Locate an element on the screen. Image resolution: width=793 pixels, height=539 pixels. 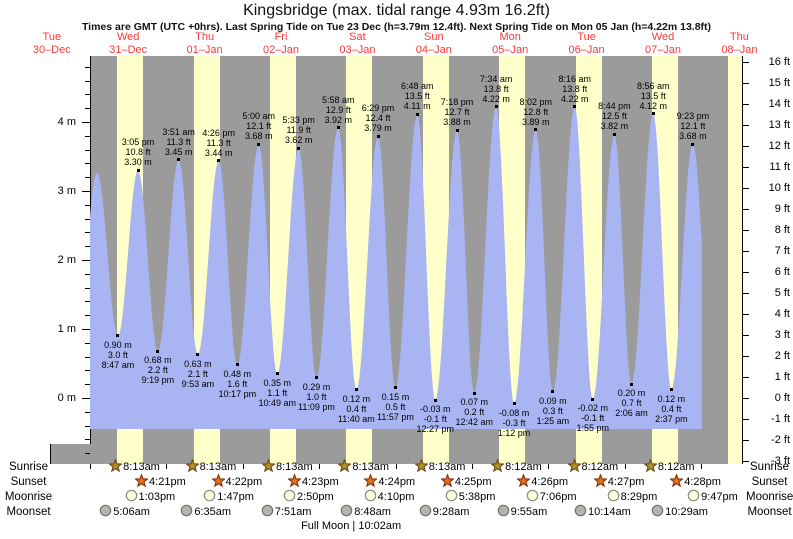
day-label: Sat 03–Jan is located at coordinates (357, 43).